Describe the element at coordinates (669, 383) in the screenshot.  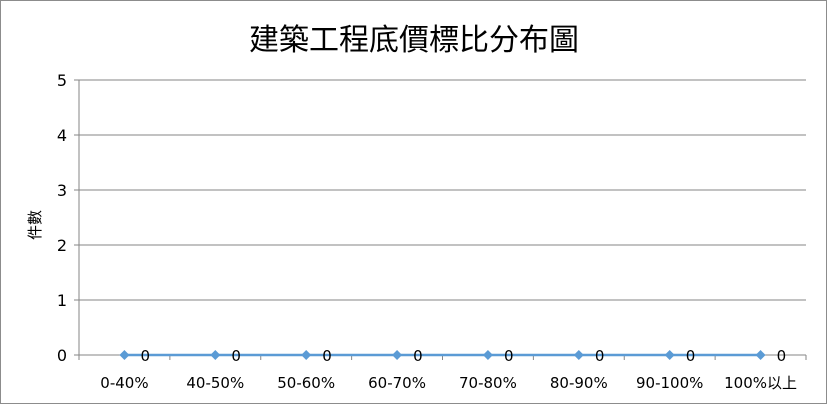
I see `x-tick-label: 90-100%` at that location.